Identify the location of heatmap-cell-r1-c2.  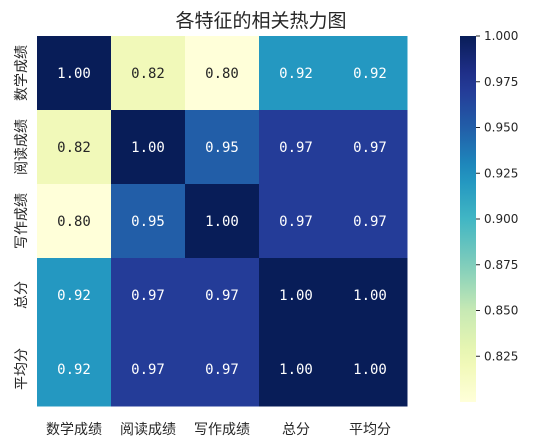
(222, 147).